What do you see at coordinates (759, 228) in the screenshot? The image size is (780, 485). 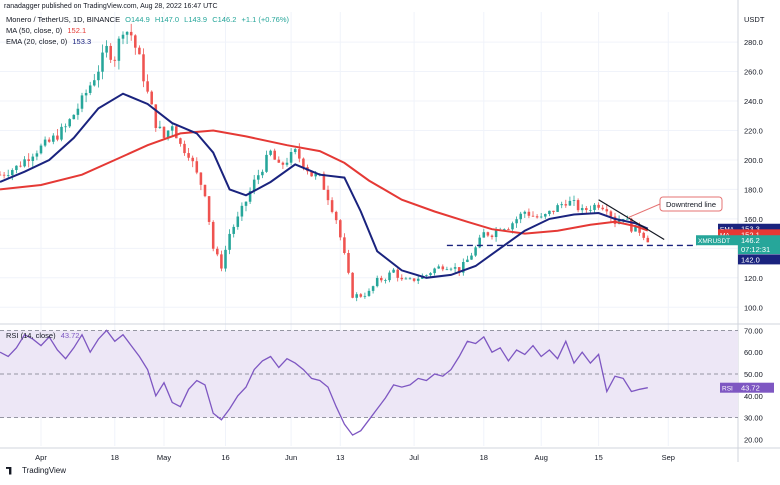 I see `price-tag-EMA` at bounding box center [759, 228].